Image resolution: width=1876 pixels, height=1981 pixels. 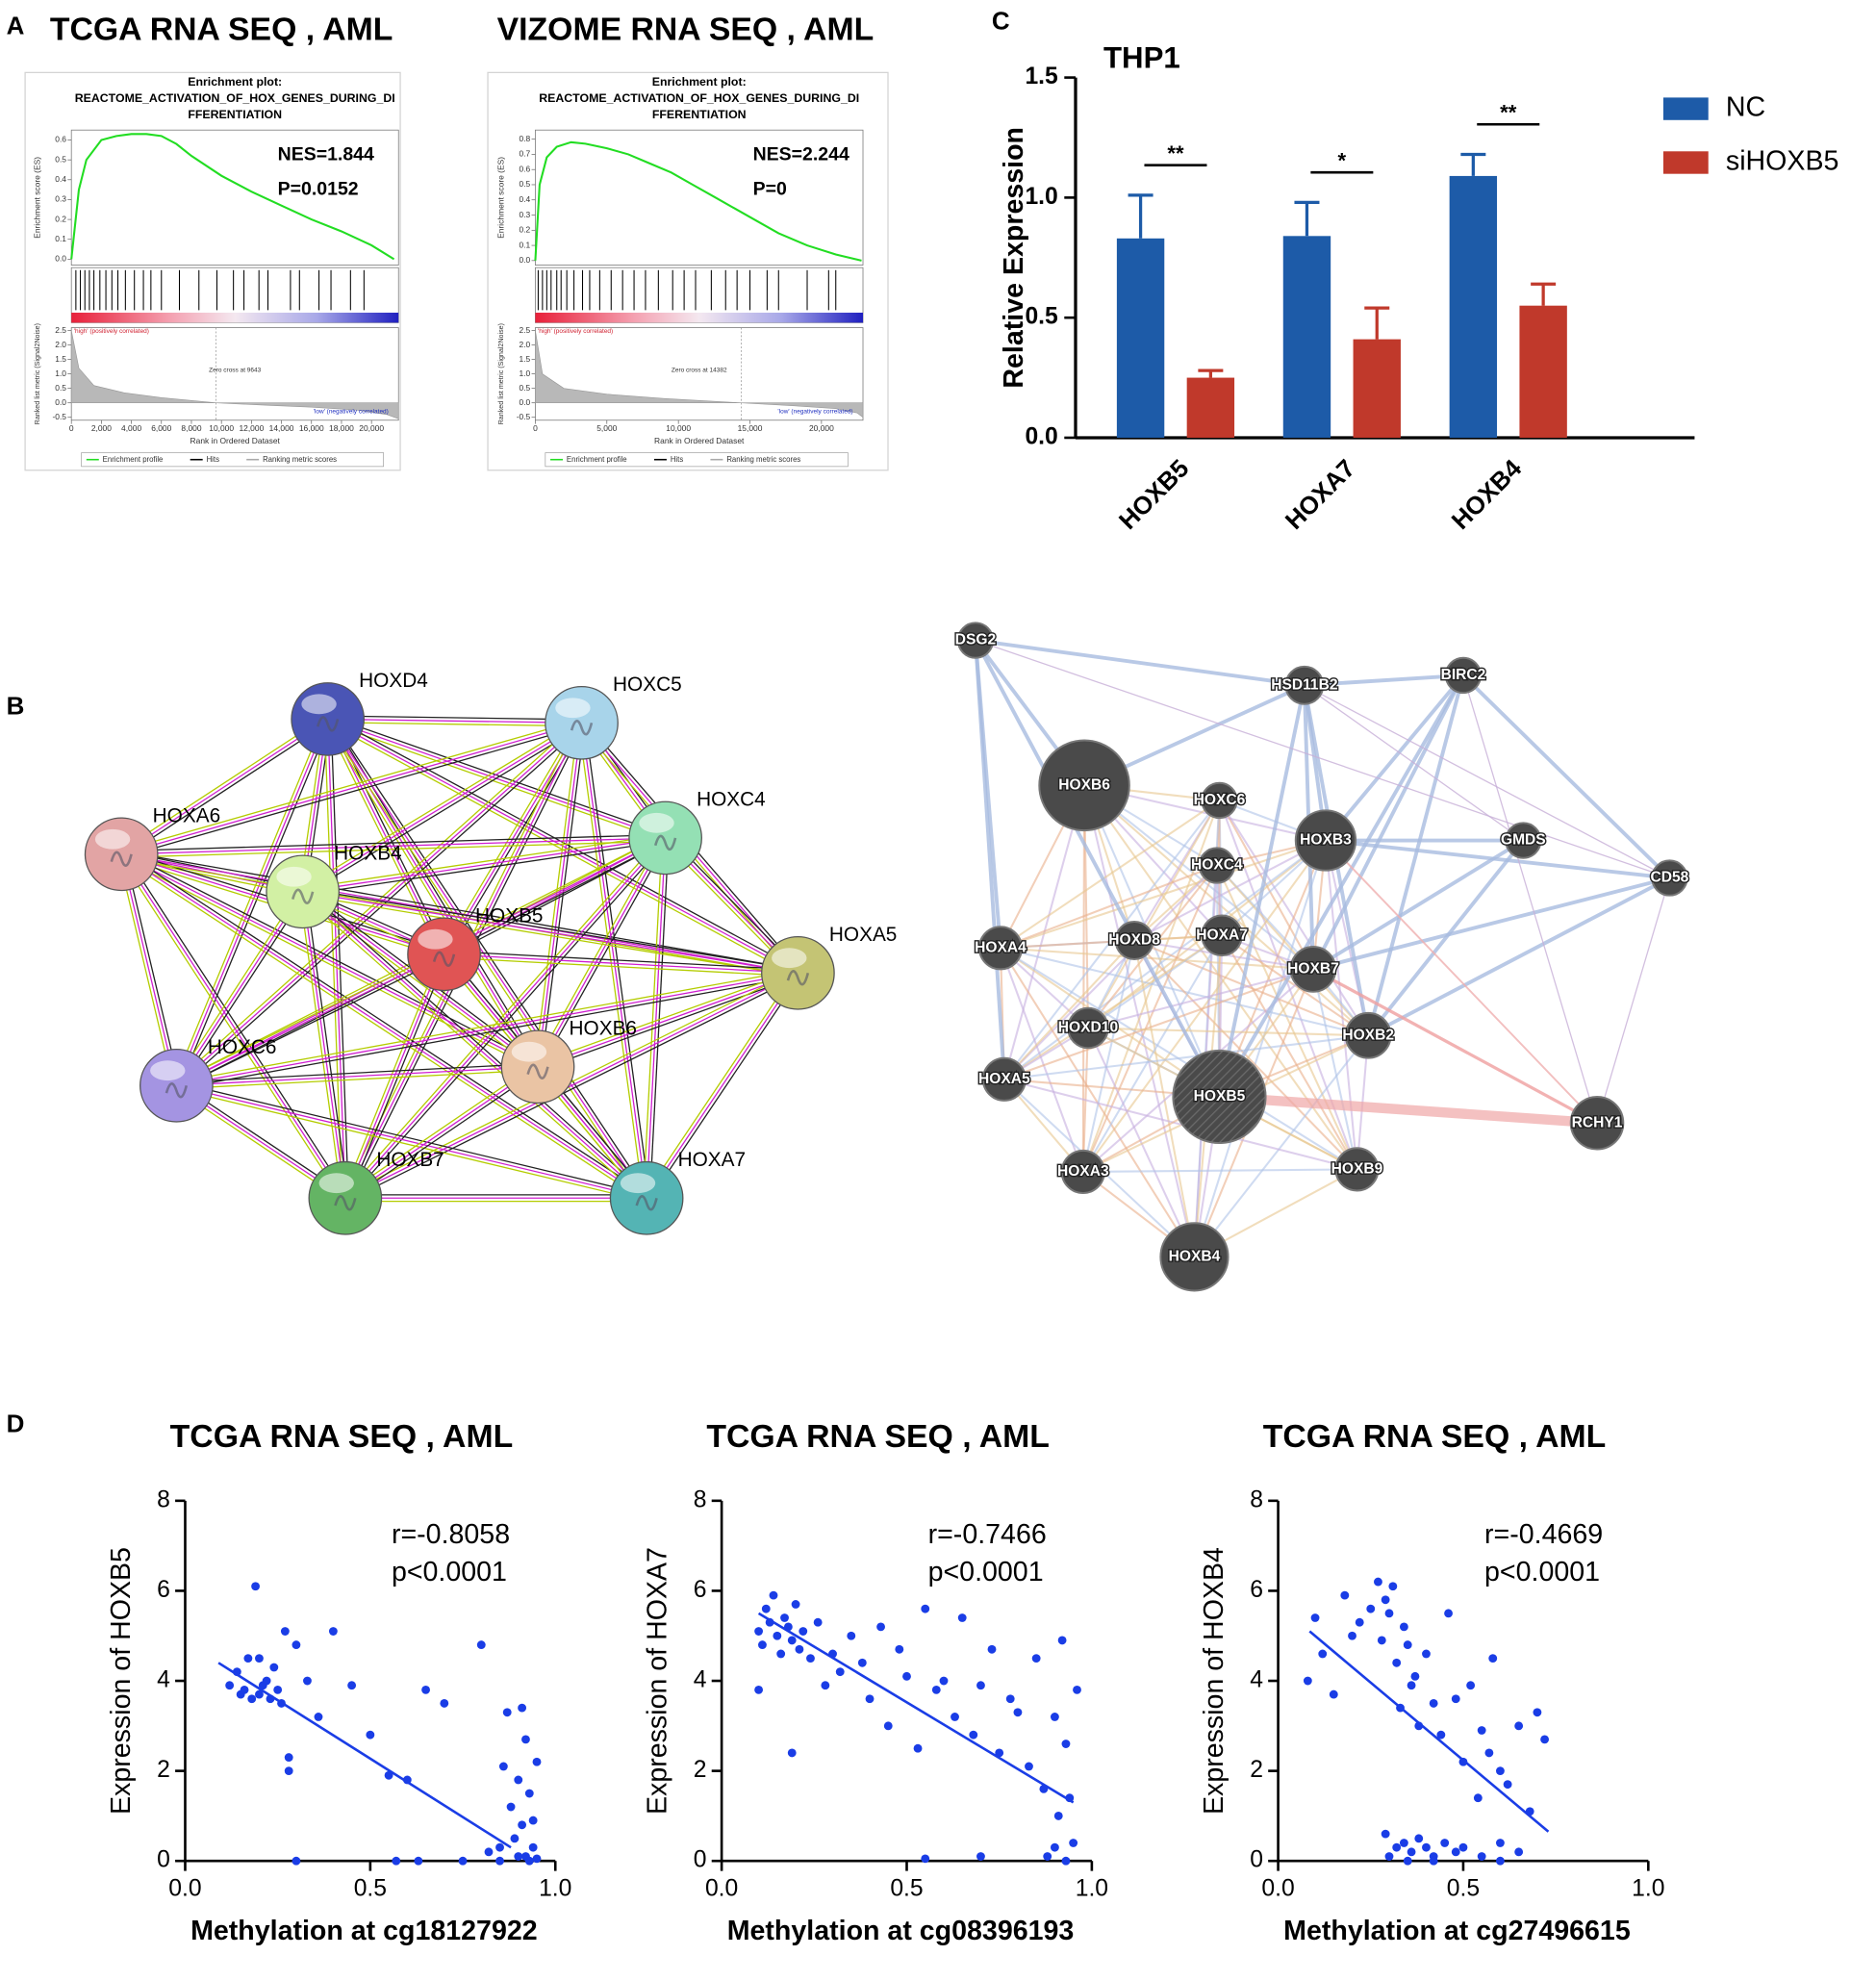 What do you see at coordinates (1463, 1889) in the screenshot?
I see `x-tick-label: 0.5` at bounding box center [1463, 1889].